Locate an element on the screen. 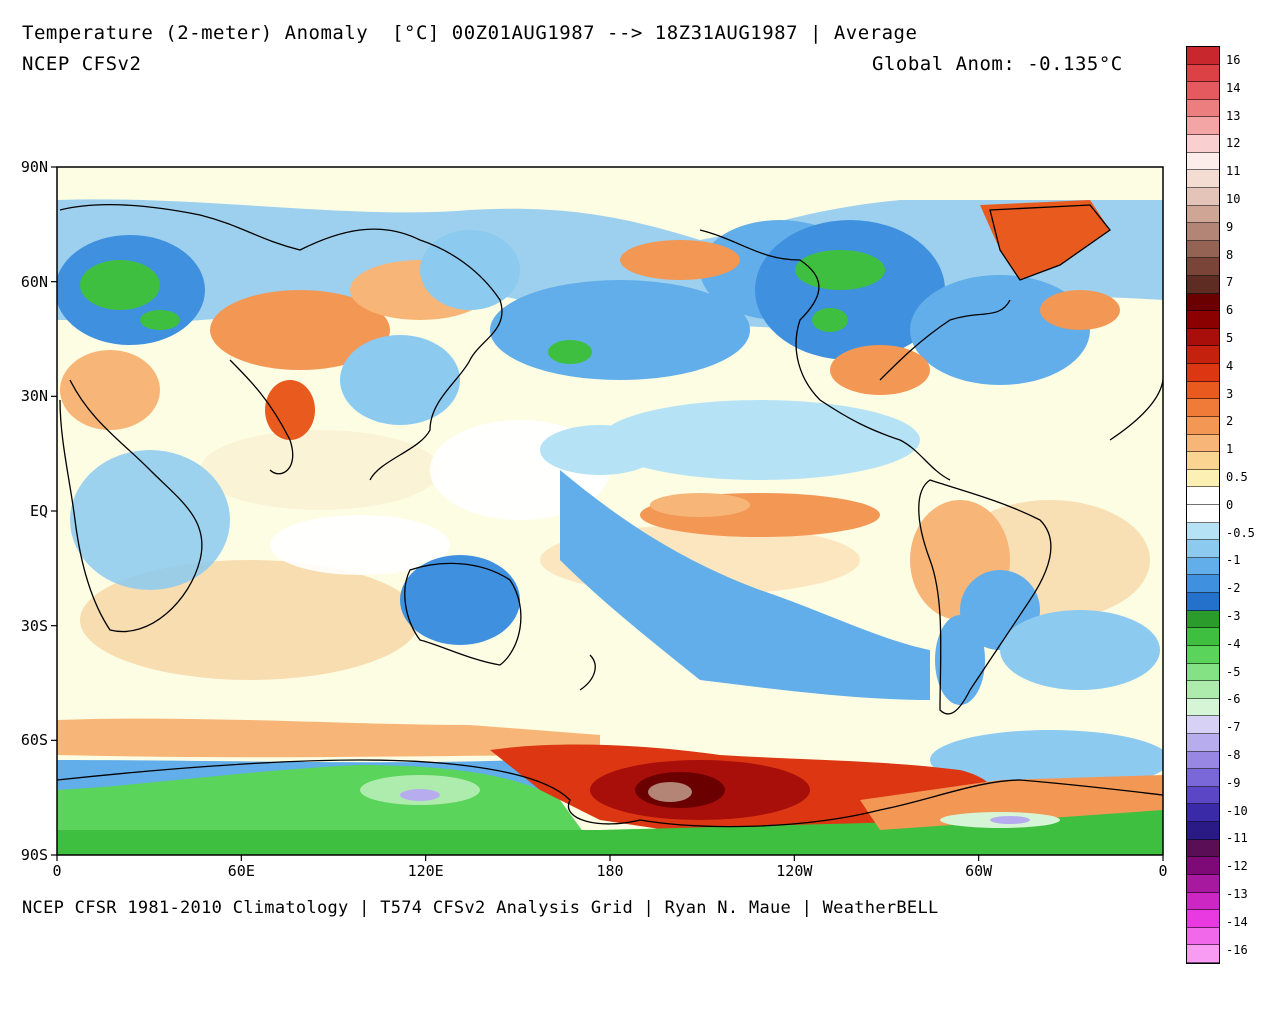 The height and width of the screenshot is (1024, 1280). colorbar-label: 11 is located at coordinates (1233, 171).